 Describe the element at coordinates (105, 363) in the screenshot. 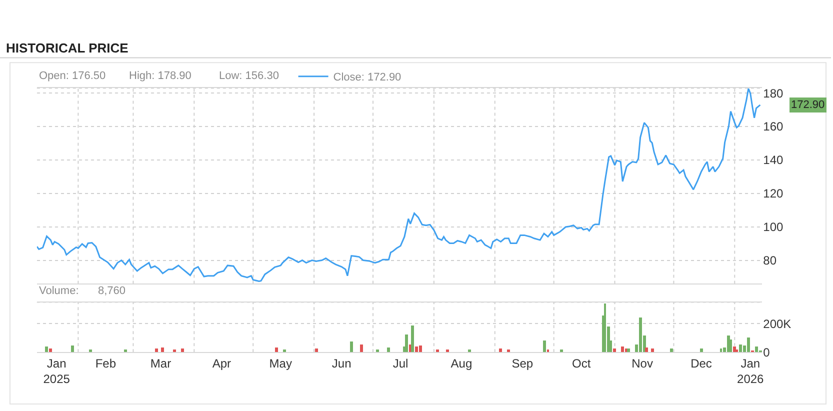

I see `x-tick-label: Feb` at that location.